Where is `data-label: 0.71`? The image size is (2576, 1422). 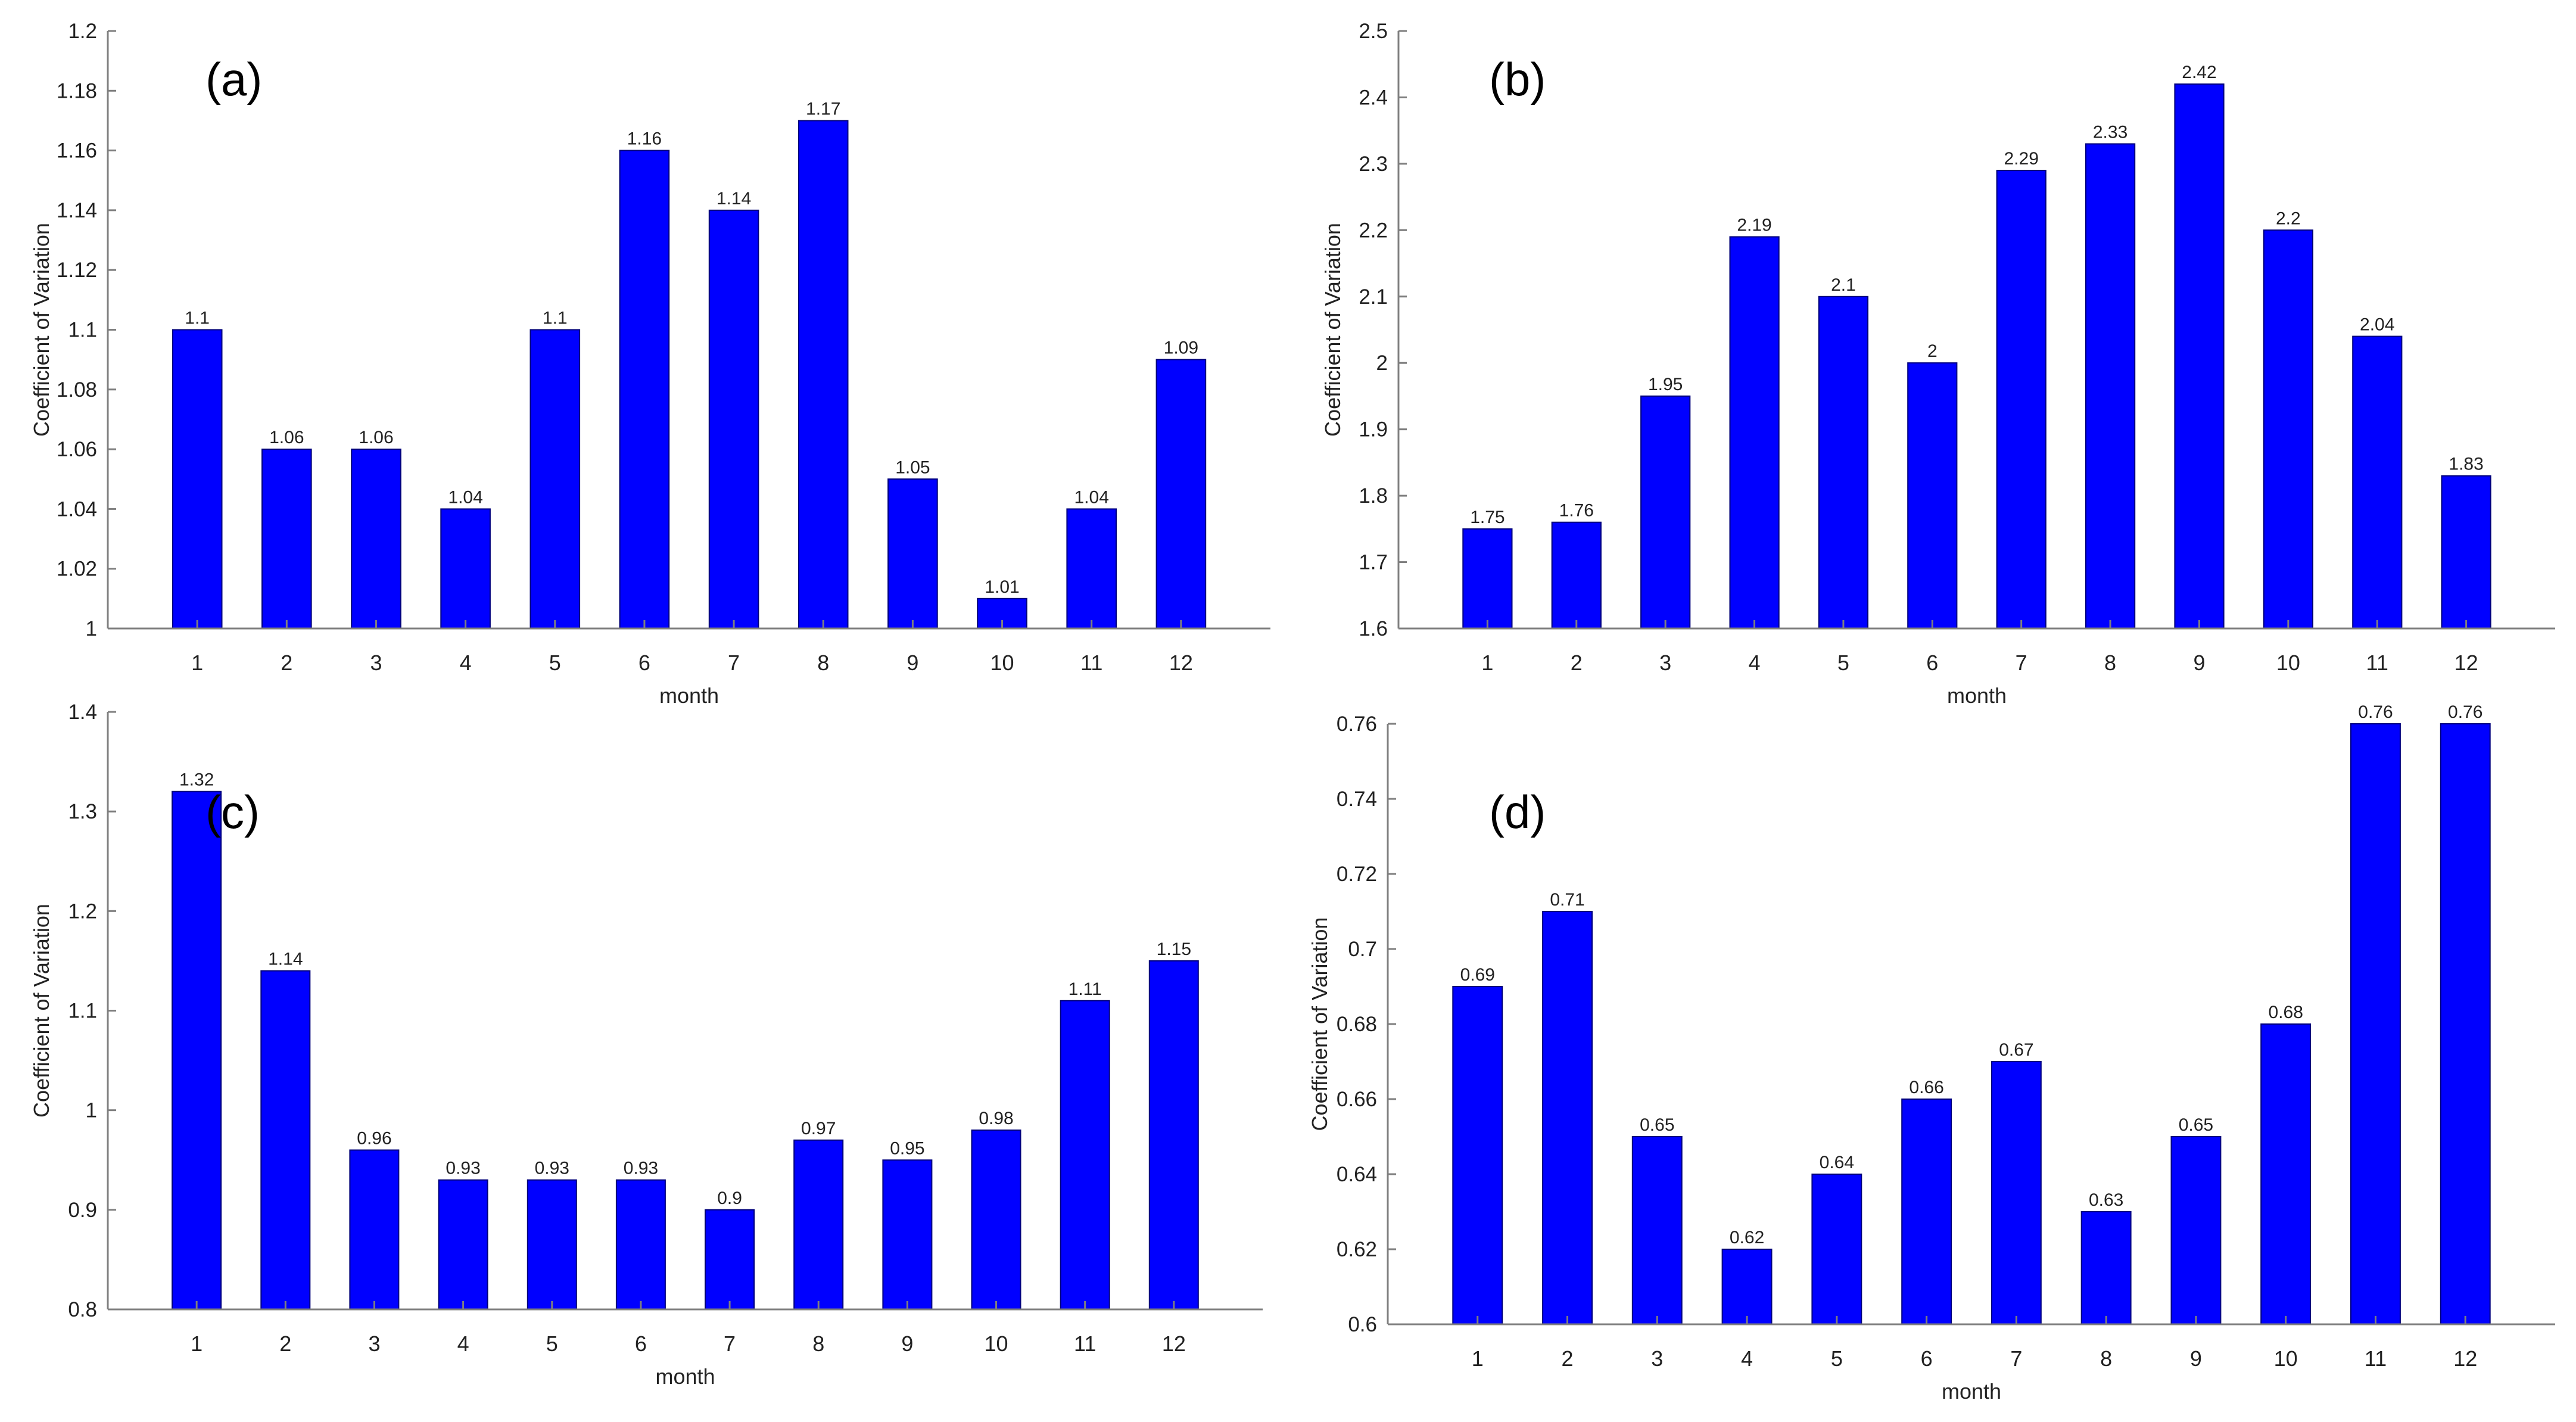
data-label: 0.71 is located at coordinates (1567, 900).